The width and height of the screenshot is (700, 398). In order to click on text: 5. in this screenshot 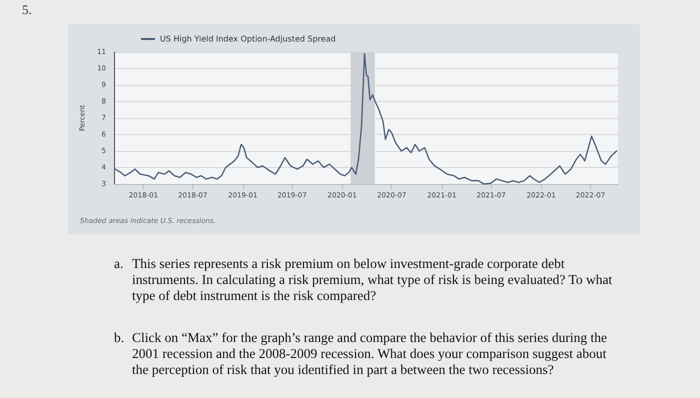, I will do `click(27, 10)`.